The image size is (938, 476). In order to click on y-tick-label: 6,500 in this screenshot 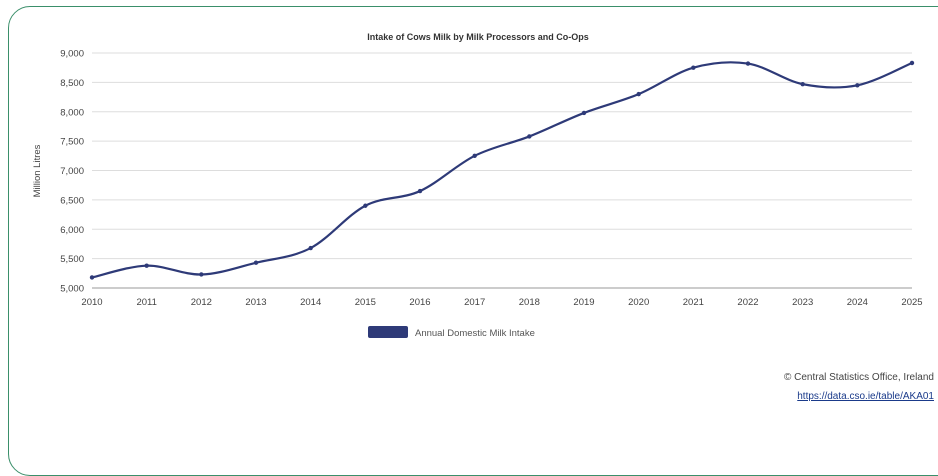, I will do `click(72, 200)`.